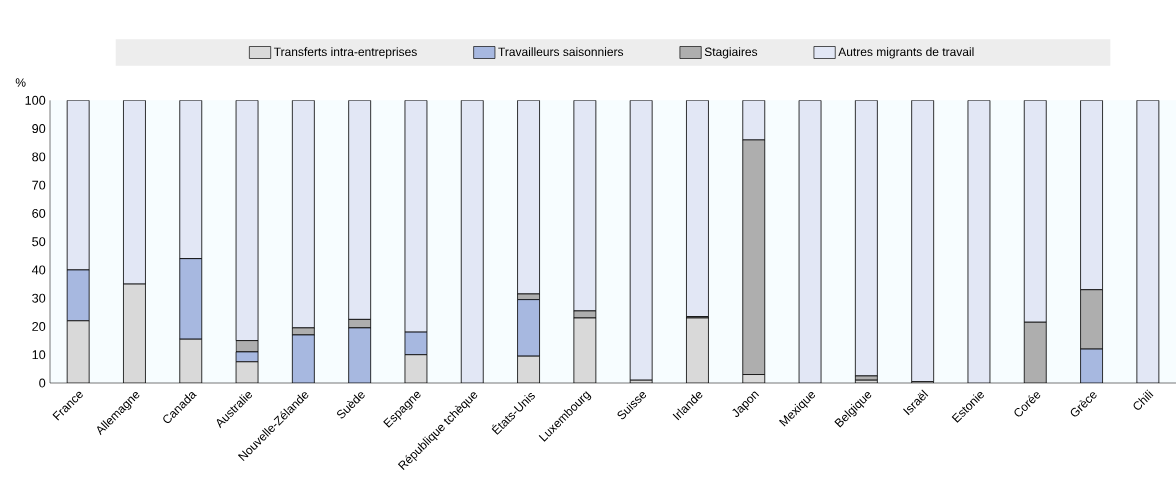 This screenshot has width=1176, height=497. I want to click on legend-label: Autres migrants de travail, so click(906, 53).